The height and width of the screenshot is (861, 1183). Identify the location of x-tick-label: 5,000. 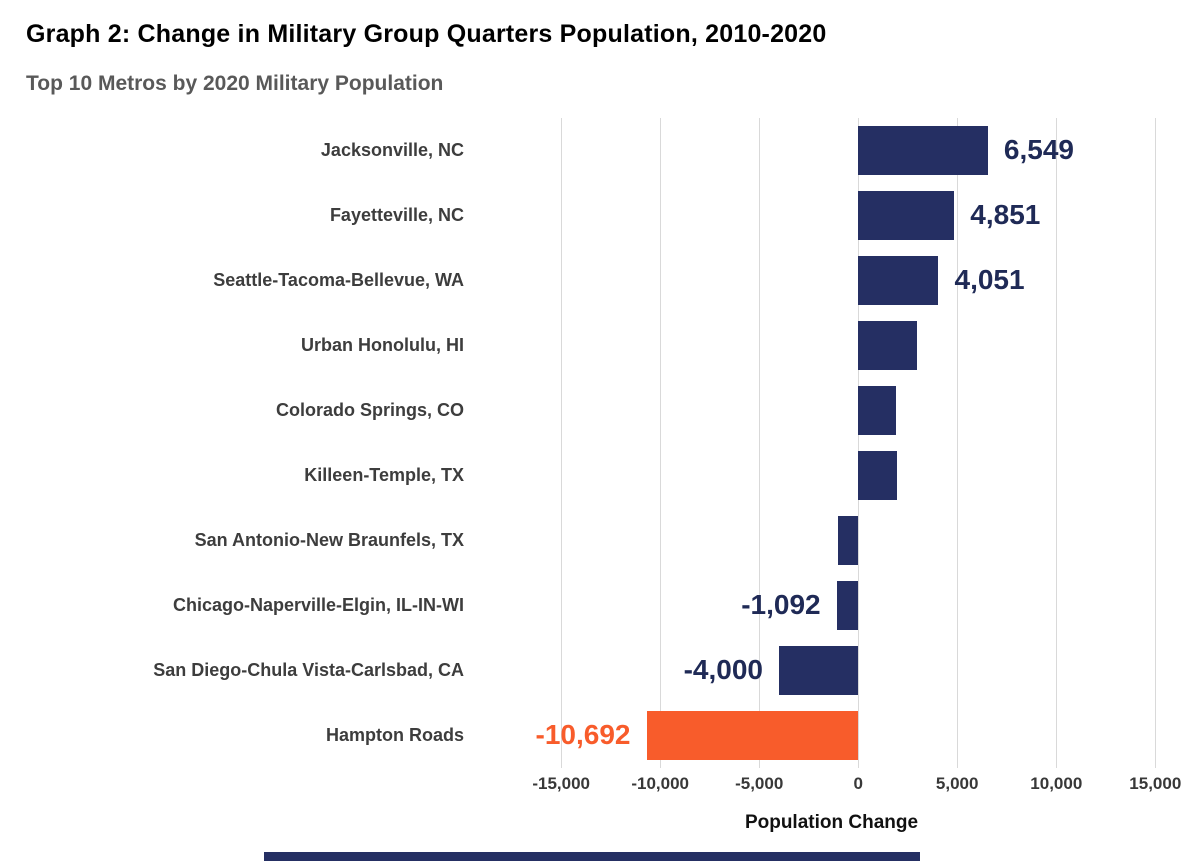
(957, 783).